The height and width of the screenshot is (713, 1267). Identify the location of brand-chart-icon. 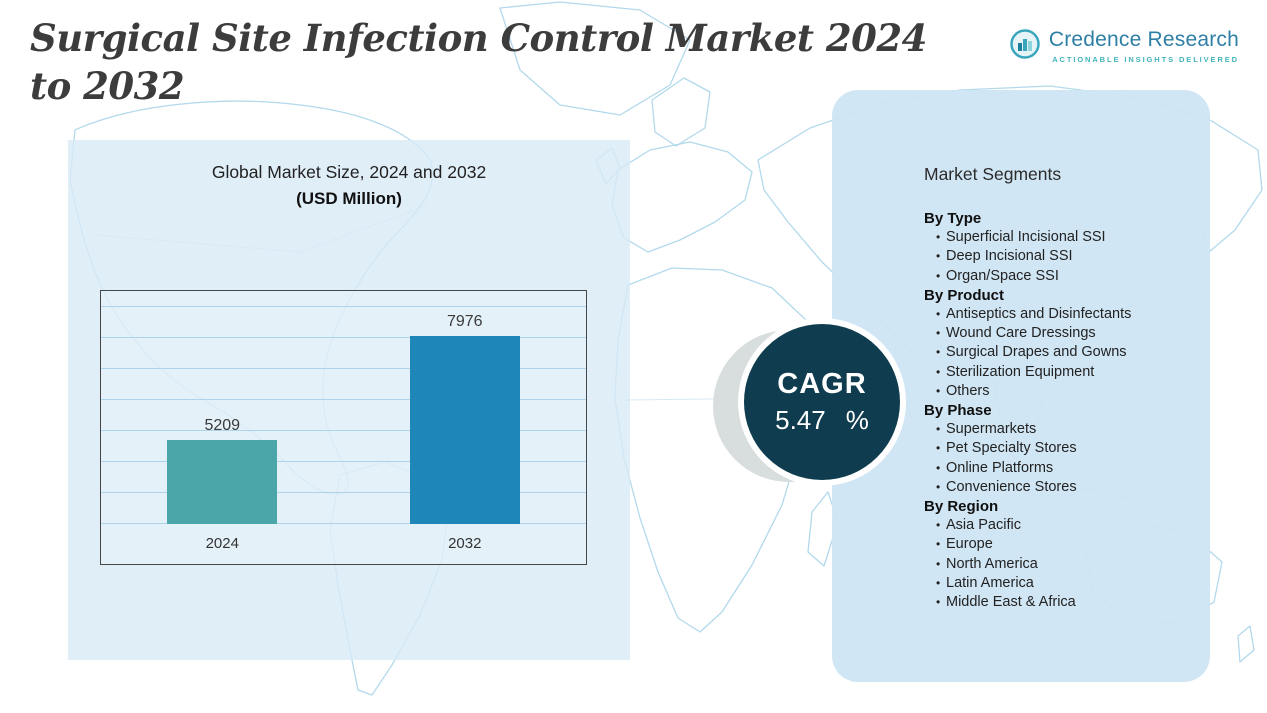
(1025, 44).